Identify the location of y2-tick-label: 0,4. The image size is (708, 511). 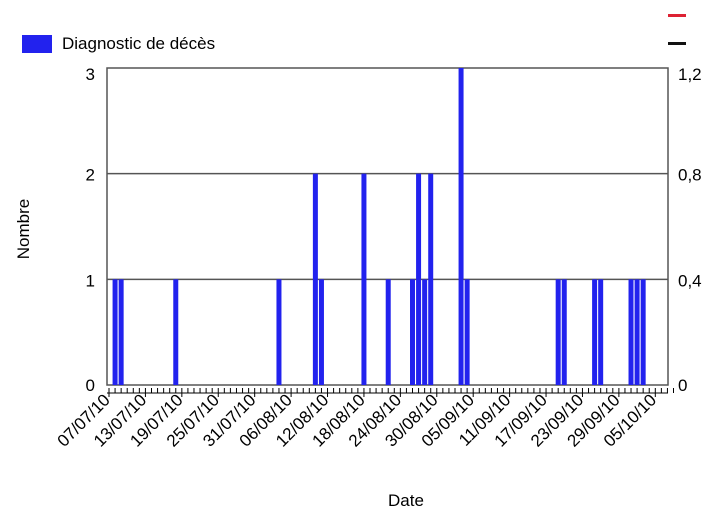
(690, 280).